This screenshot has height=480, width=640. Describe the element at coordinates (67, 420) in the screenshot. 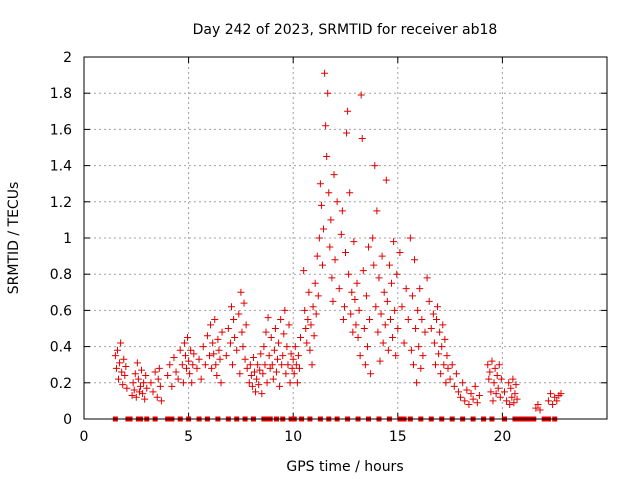

I see `y-tick-label: 0` at that location.